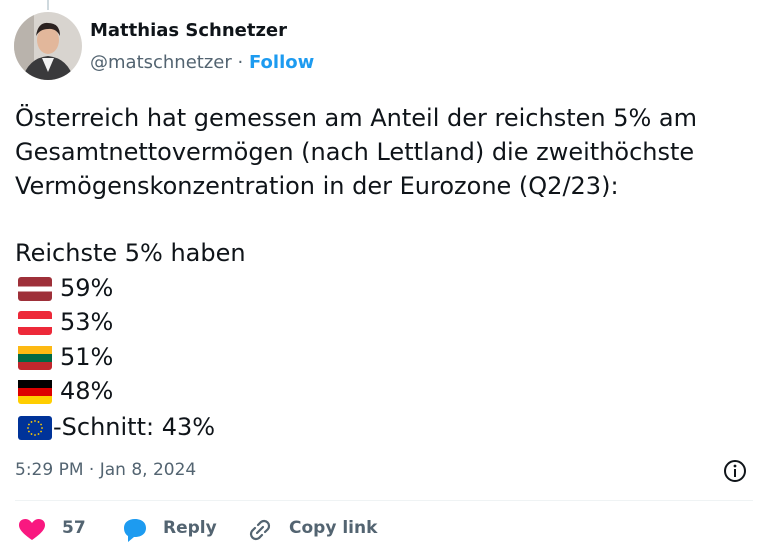  What do you see at coordinates (106, 470) in the screenshot?
I see `timestamp: 5:29 PM · Jan 8, 2024` at bounding box center [106, 470].